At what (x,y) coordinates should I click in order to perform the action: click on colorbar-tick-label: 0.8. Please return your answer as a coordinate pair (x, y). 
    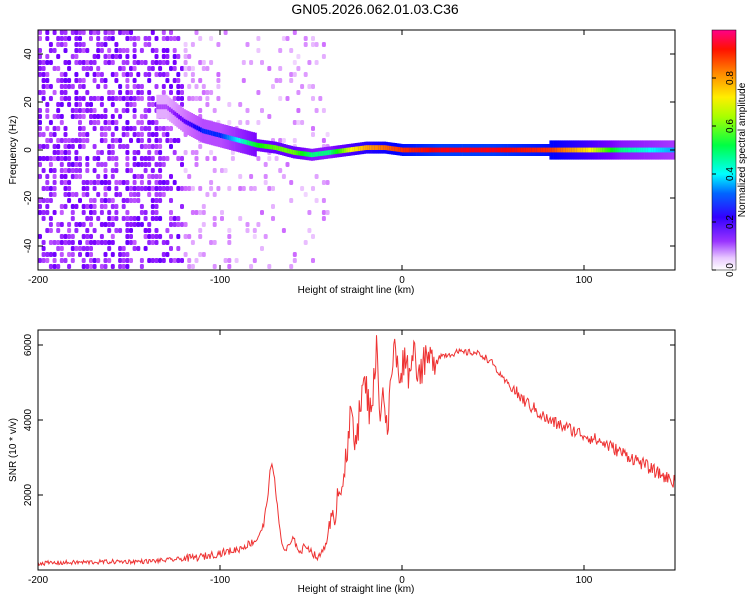
    Looking at the image, I should click on (730, 78).